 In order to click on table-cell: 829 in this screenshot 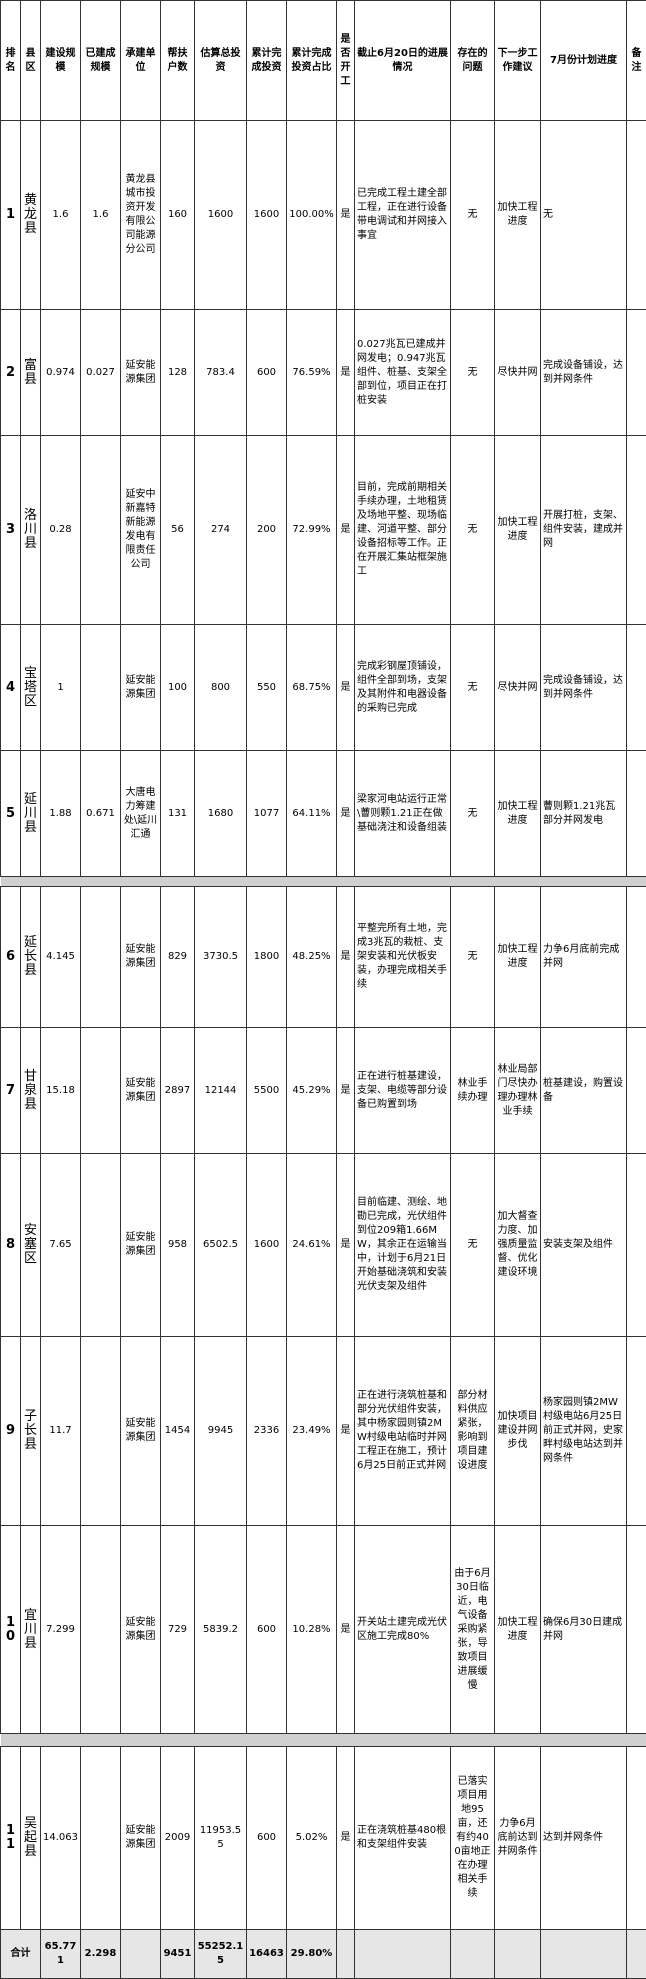, I will do `click(178, 957)`.